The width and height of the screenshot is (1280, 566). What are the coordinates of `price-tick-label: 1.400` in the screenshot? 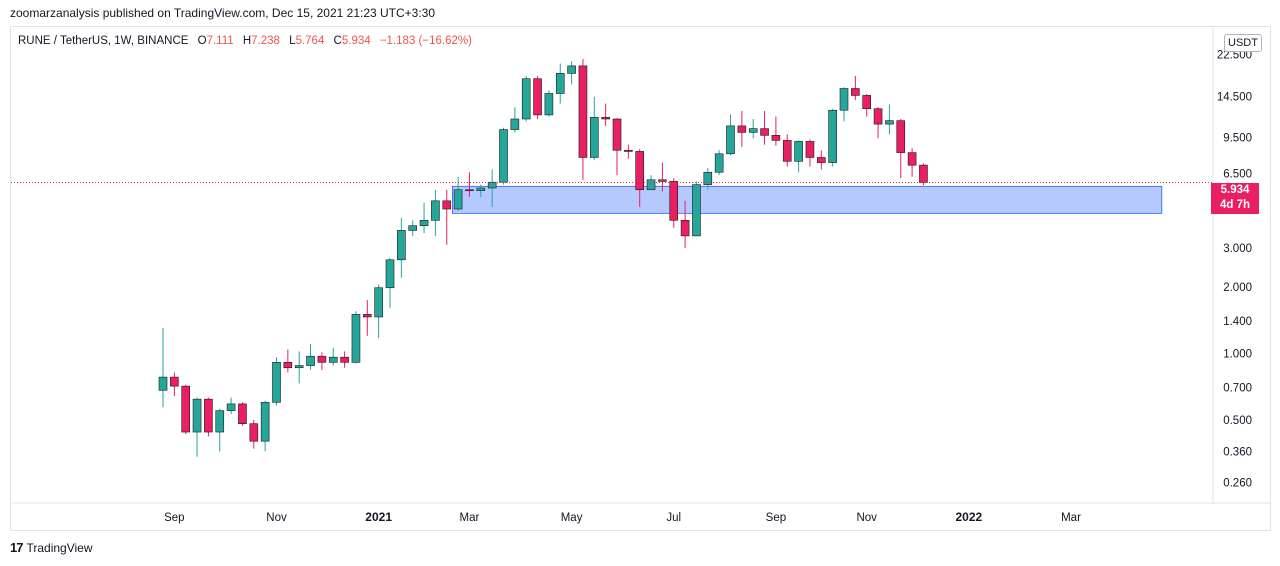 It's located at (1237, 322).